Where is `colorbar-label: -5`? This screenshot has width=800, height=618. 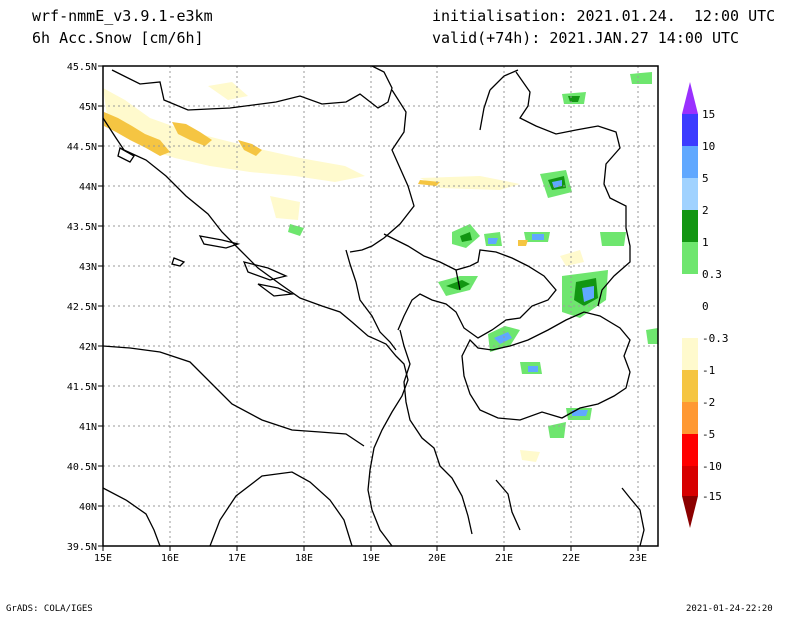 colorbar-label: -5 is located at coordinates (708, 434).